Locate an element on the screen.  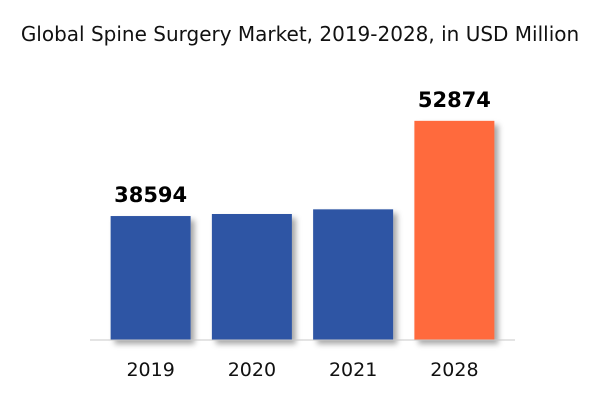
data-label-2028: 52874 is located at coordinates (454, 100).